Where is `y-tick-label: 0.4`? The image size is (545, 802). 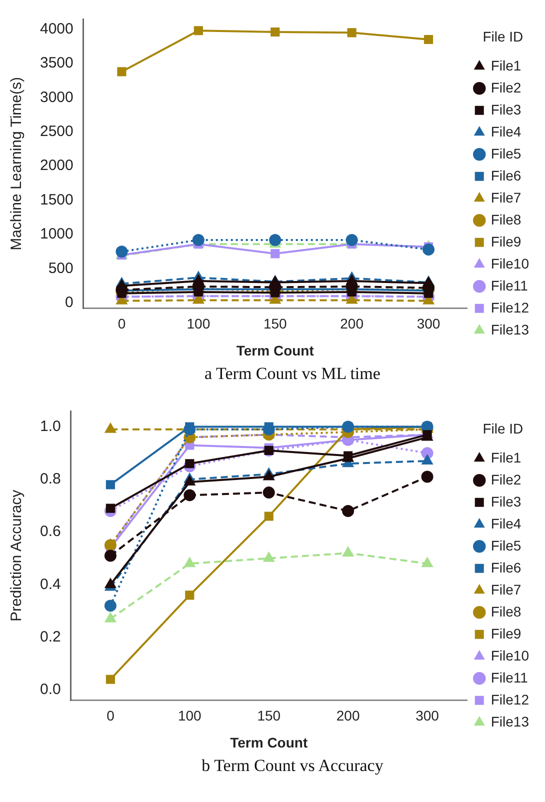
y-tick-label: 0.4 is located at coordinates (50, 584).